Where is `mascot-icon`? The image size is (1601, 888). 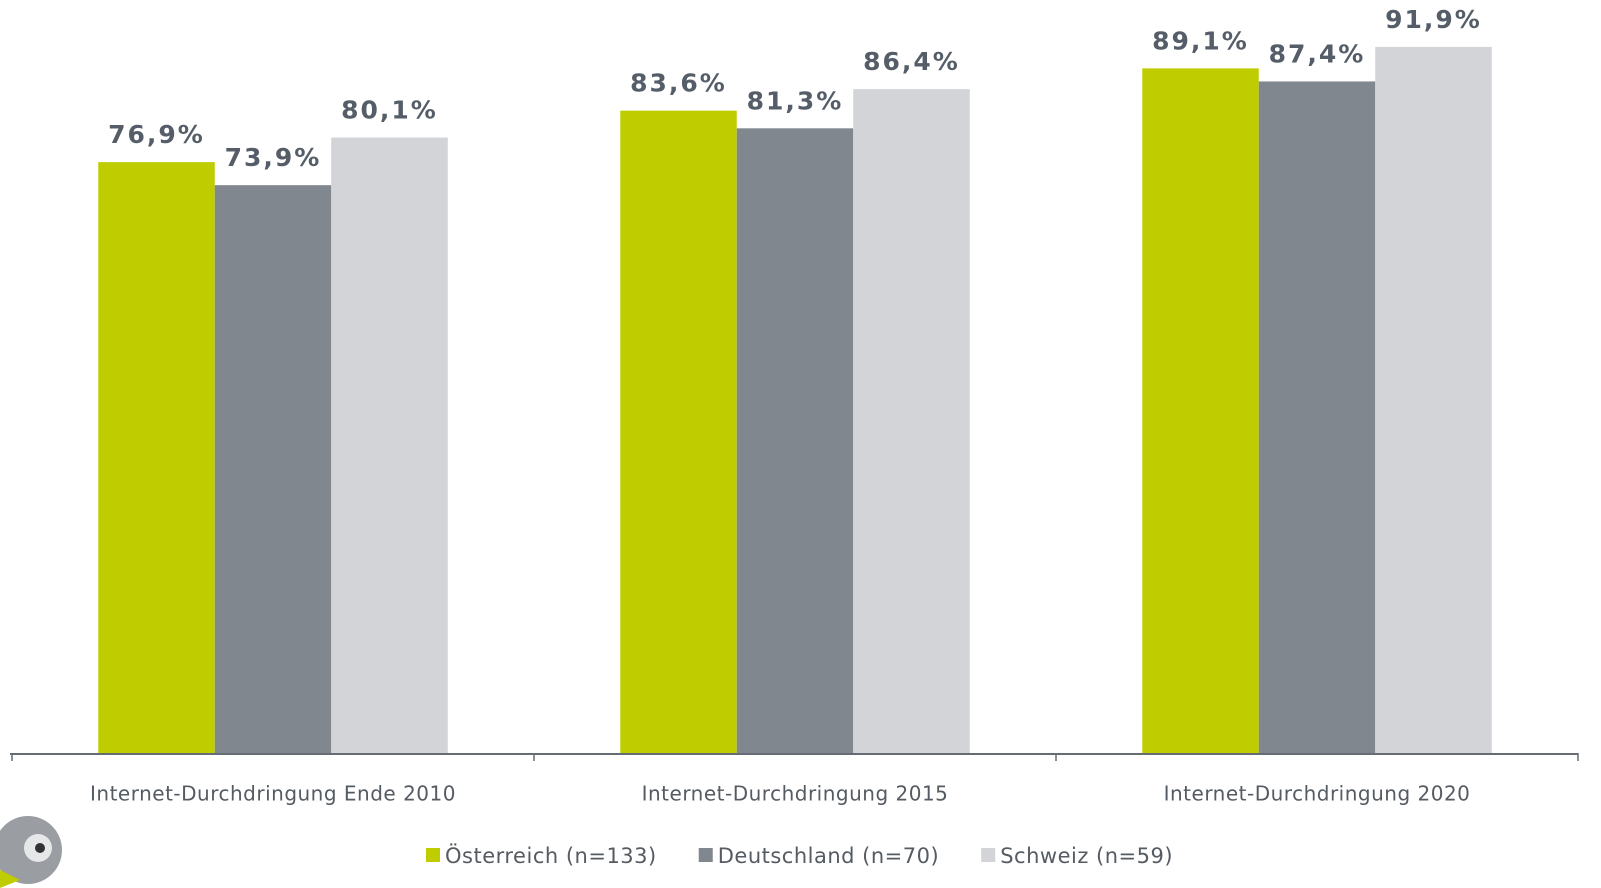
mascot-icon is located at coordinates (31, 852).